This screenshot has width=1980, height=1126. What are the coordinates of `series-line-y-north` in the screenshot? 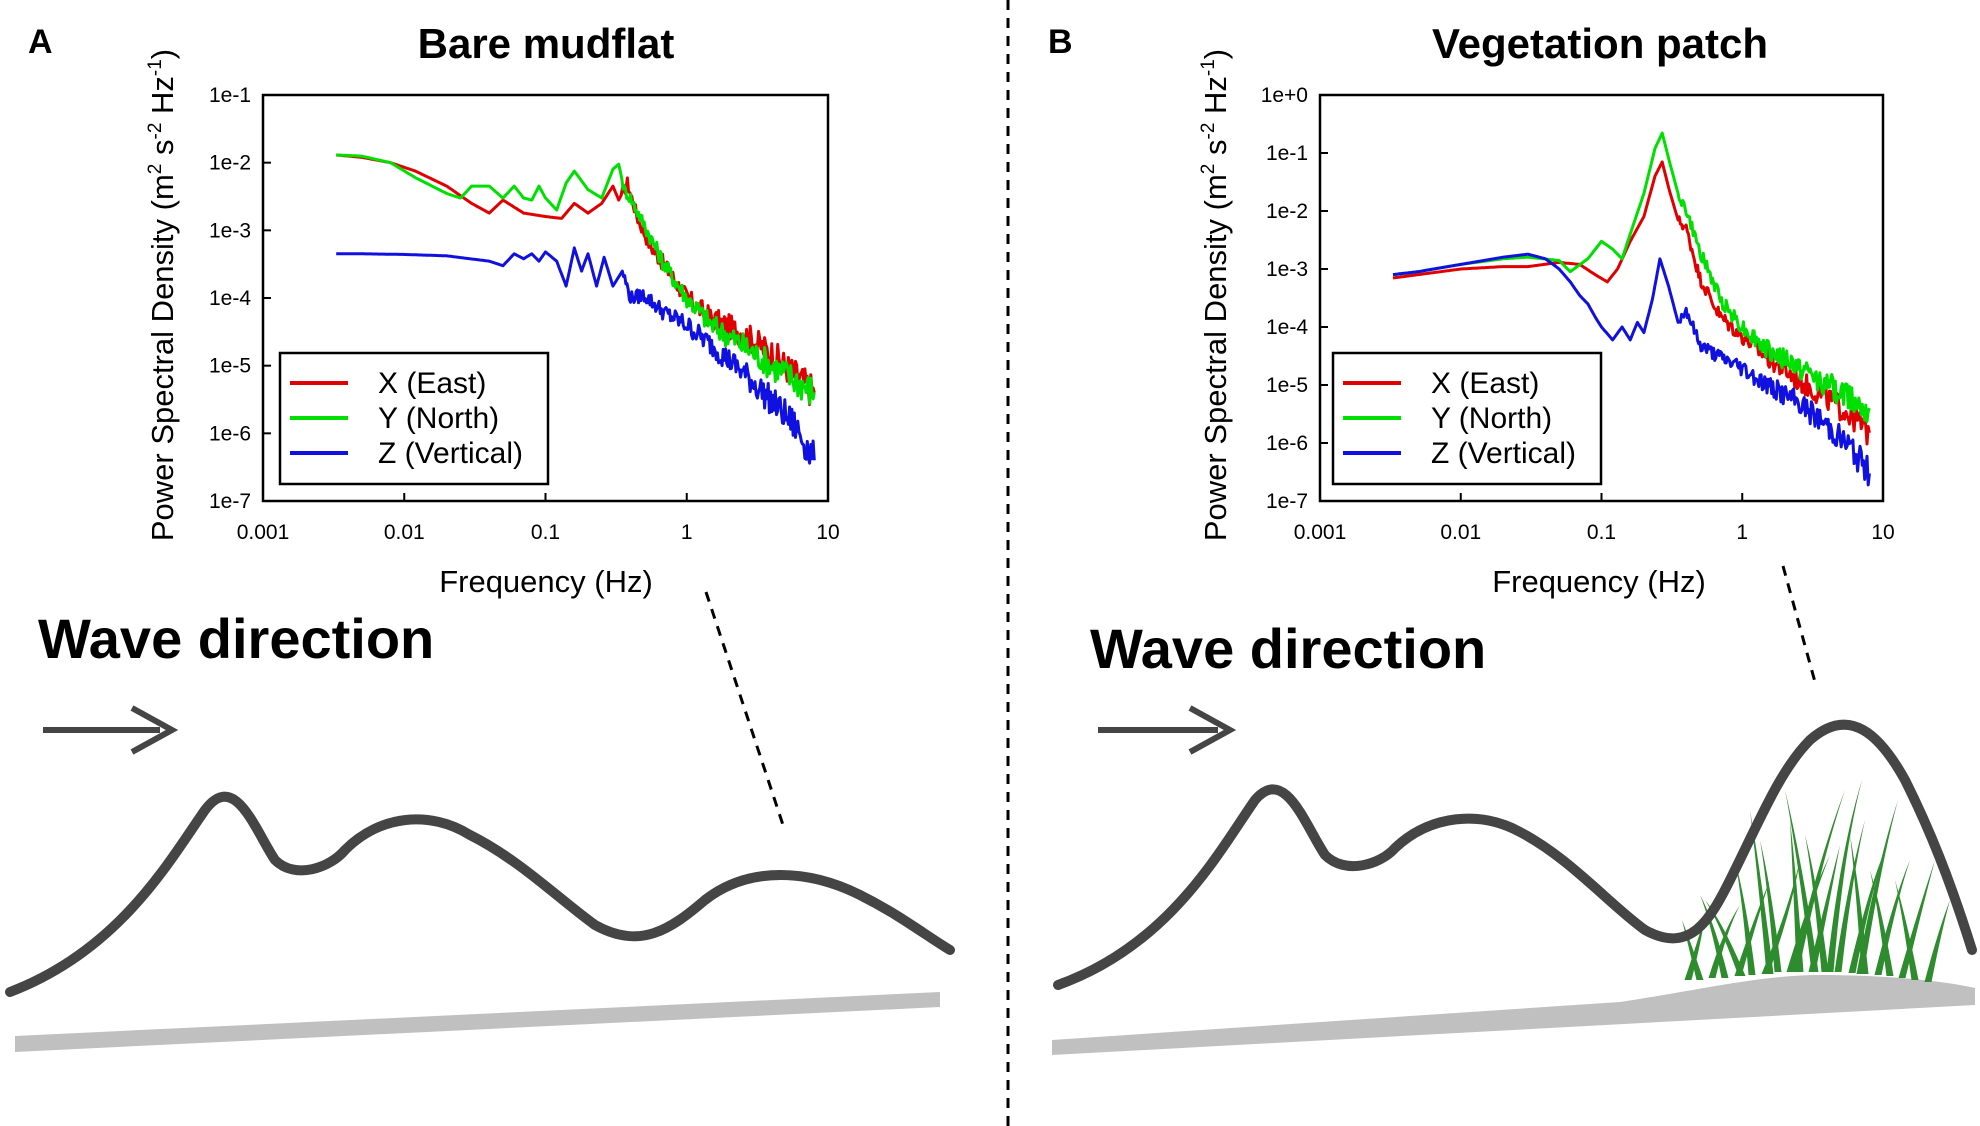 It's located at (575, 279).